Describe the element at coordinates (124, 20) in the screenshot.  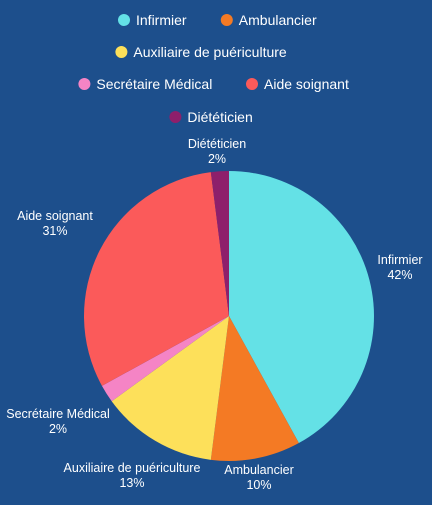
I see `legend-marker-infirmier` at that location.